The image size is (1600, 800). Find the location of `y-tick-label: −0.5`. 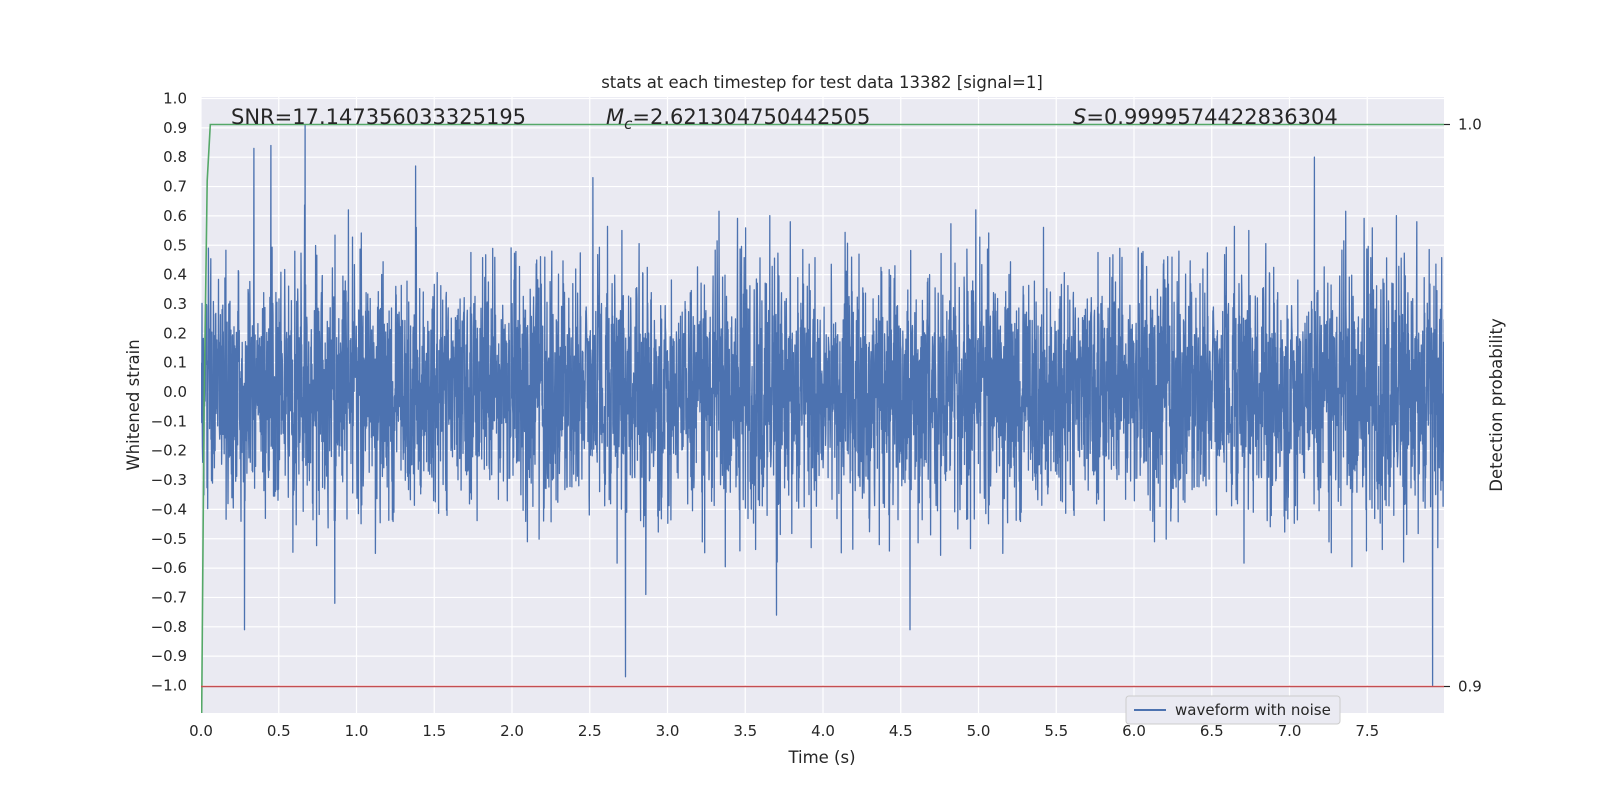

y-tick-label: −0.5 is located at coordinates (169, 539).